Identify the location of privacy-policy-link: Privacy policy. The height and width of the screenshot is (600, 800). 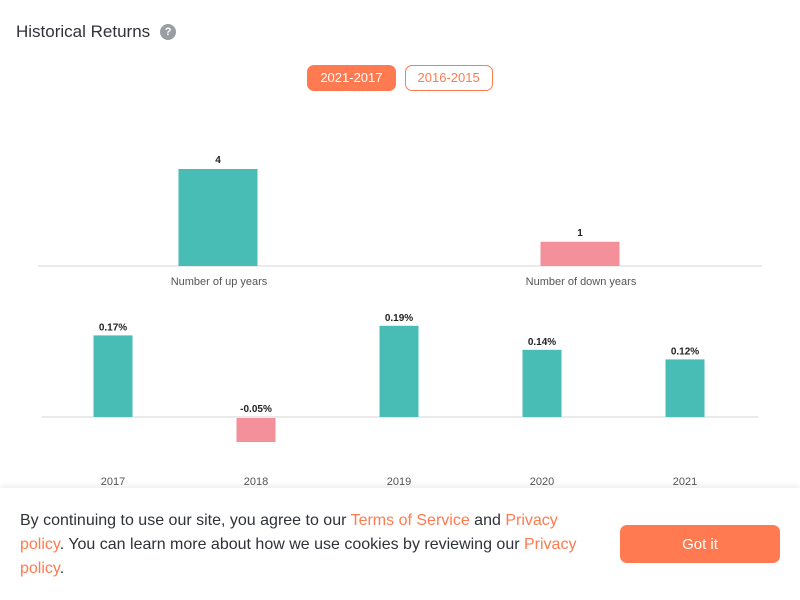
(289, 532).